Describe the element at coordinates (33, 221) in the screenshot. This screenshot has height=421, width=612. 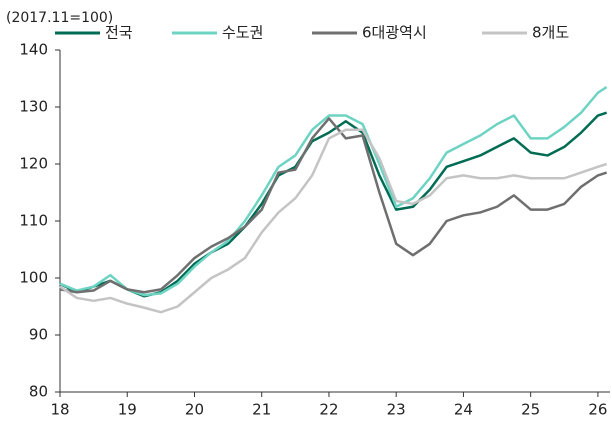
I see `y-tick-label: 110` at that location.